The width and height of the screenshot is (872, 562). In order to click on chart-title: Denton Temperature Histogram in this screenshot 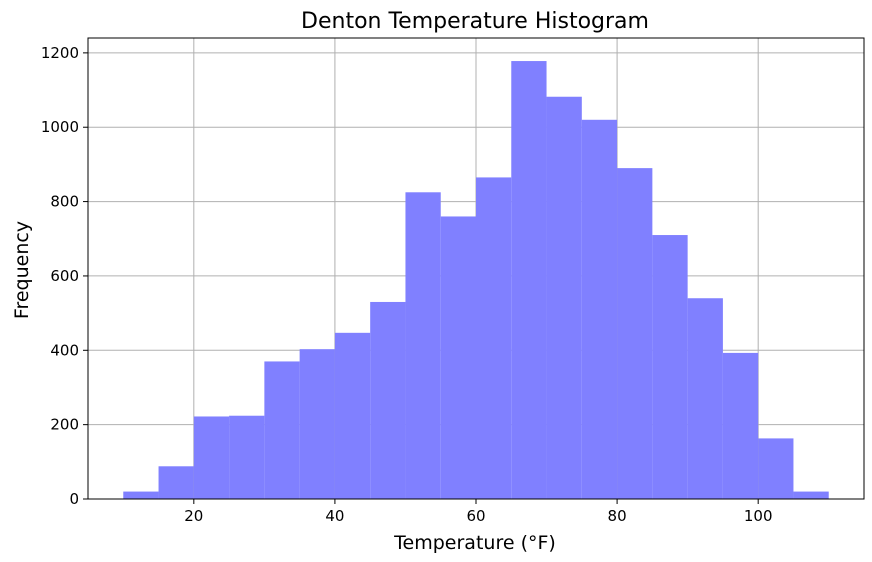, I will do `click(475, 21)`.